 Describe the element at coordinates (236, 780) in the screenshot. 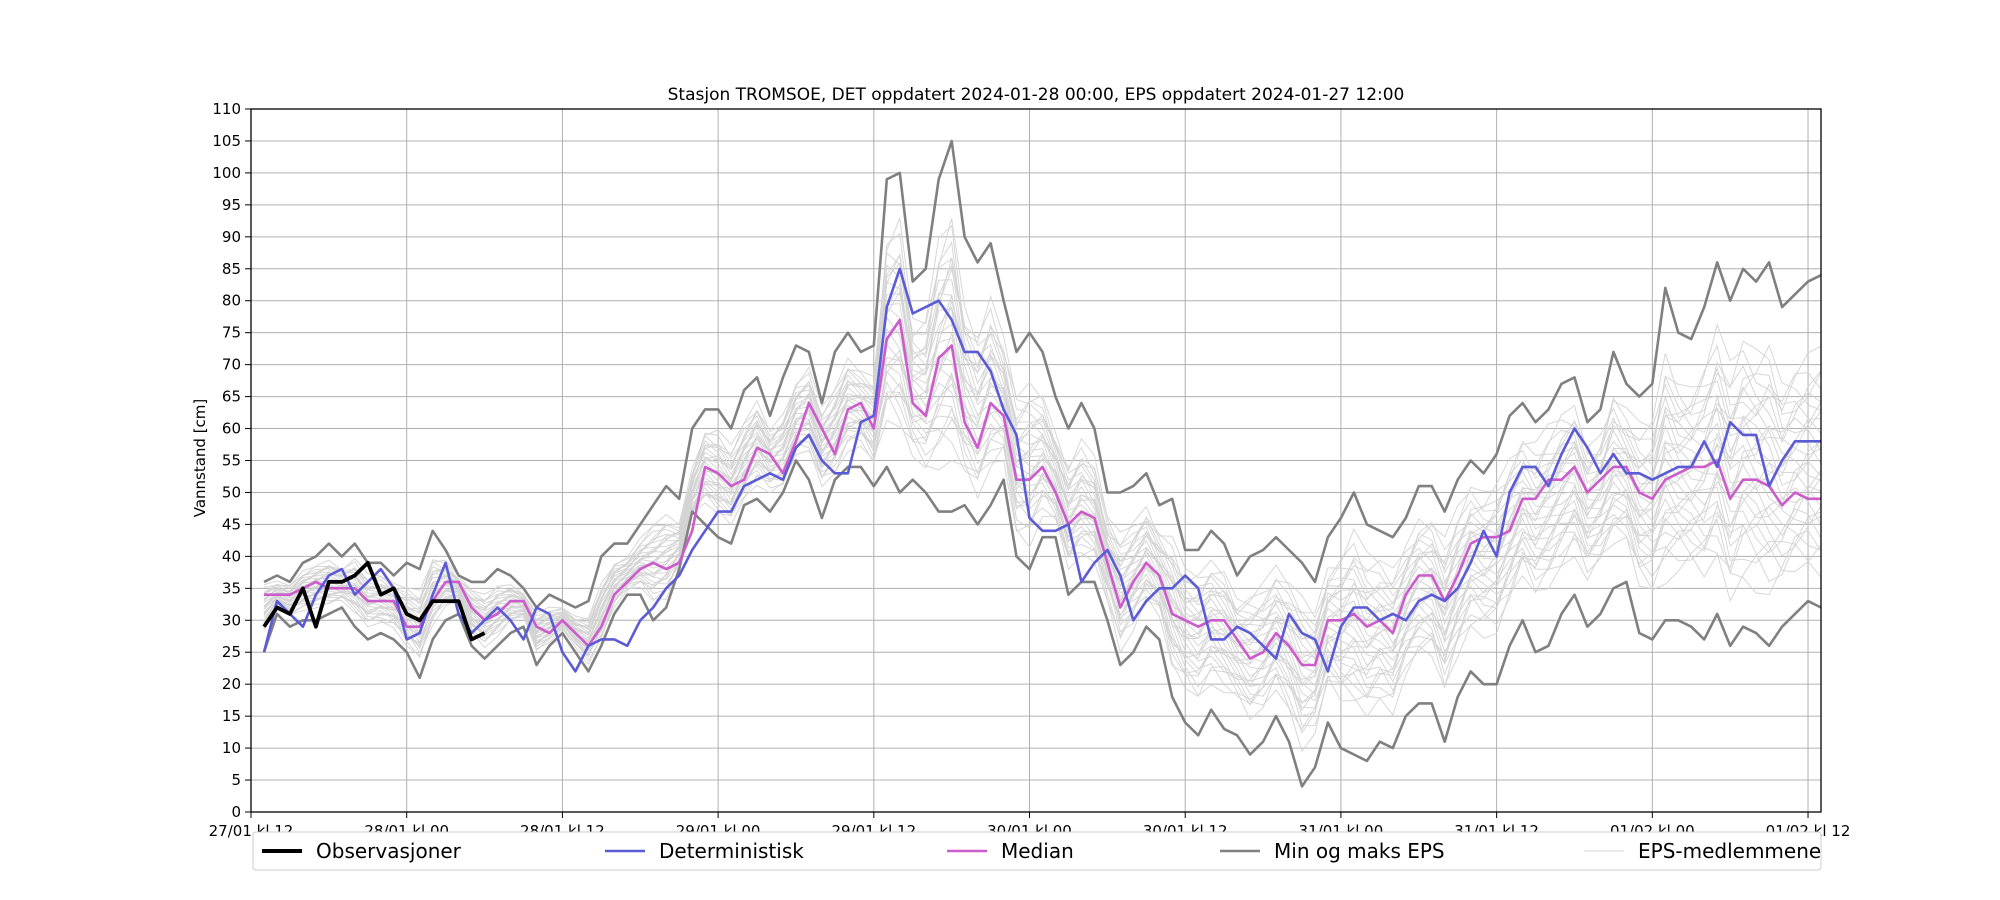

I see `y-tick-label: 5` at that location.